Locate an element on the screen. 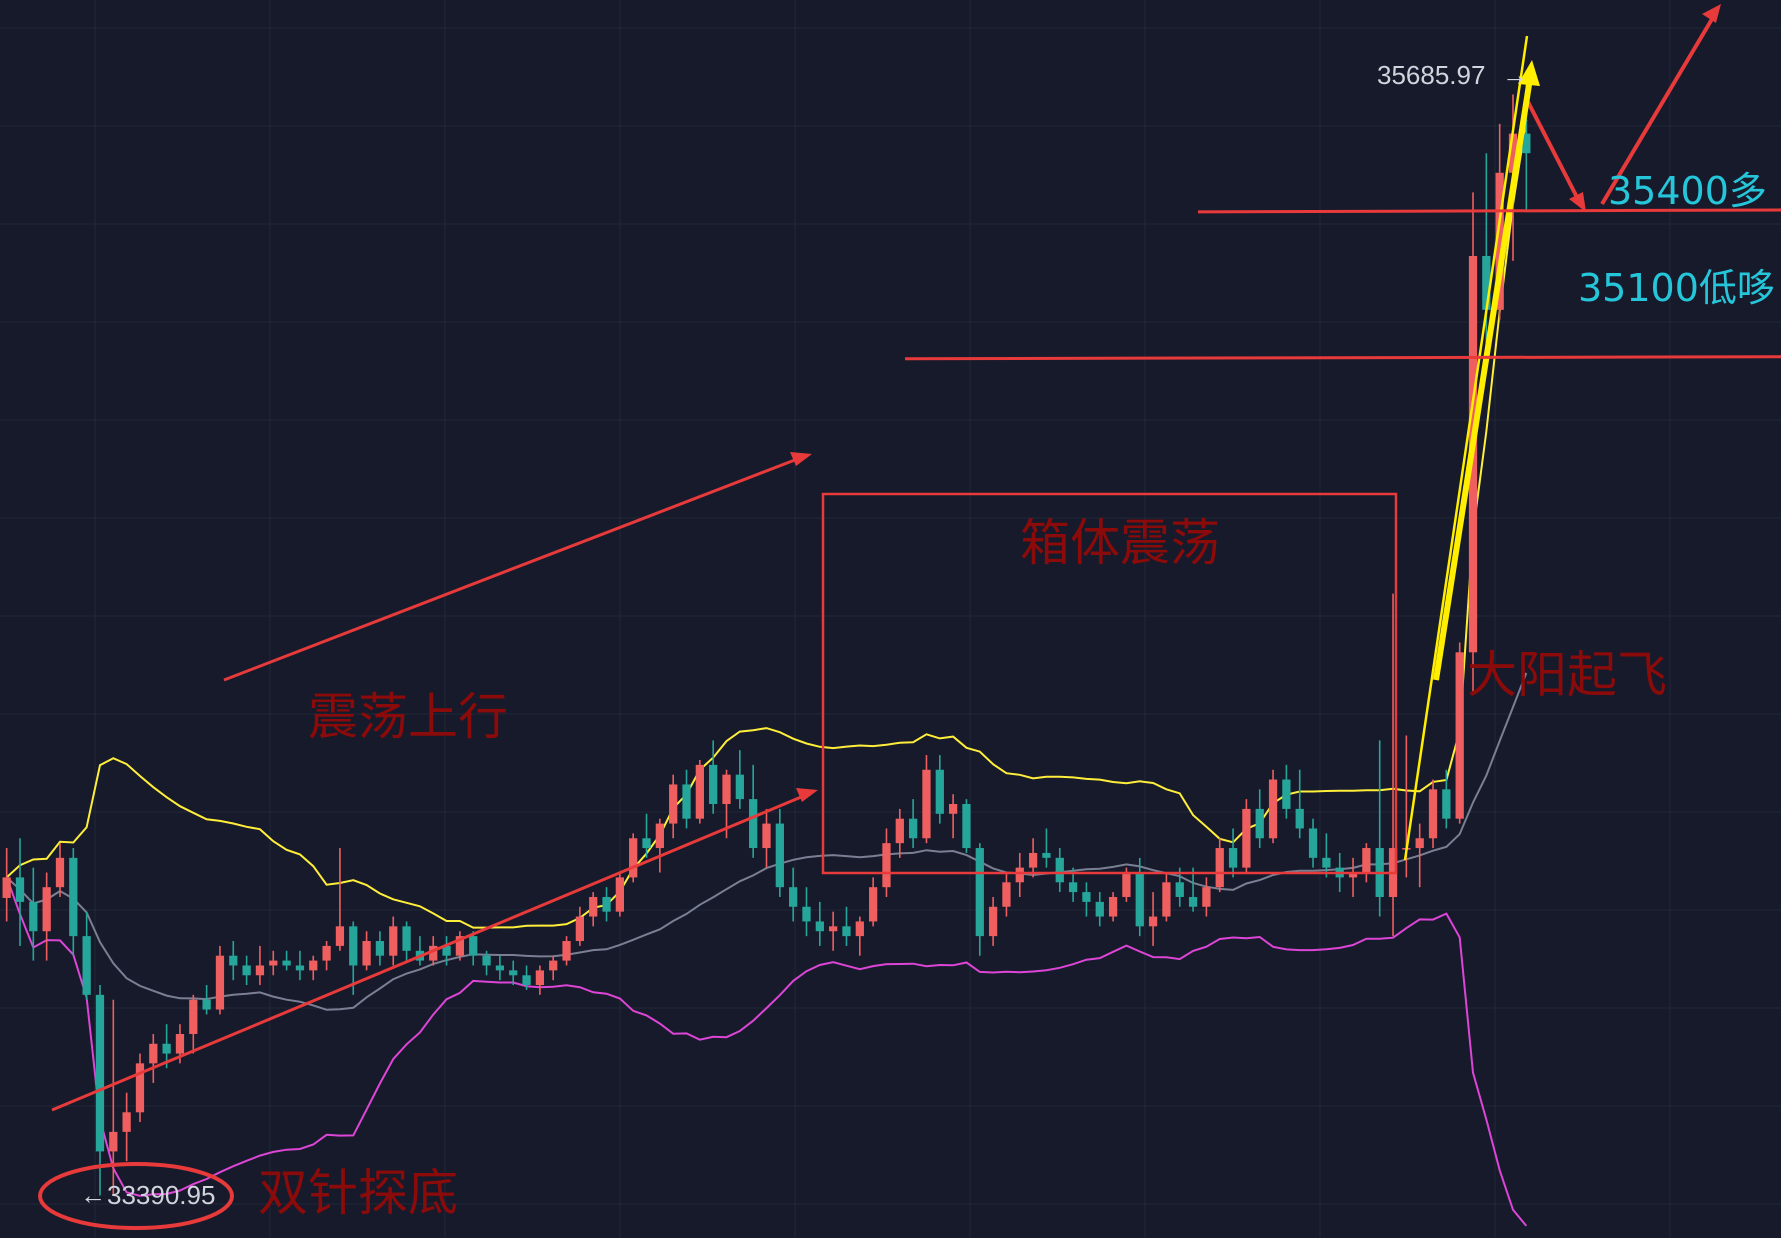 This screenshot has height=1238, width=1781. projection-down-line is located at coordinates (1554, 153).